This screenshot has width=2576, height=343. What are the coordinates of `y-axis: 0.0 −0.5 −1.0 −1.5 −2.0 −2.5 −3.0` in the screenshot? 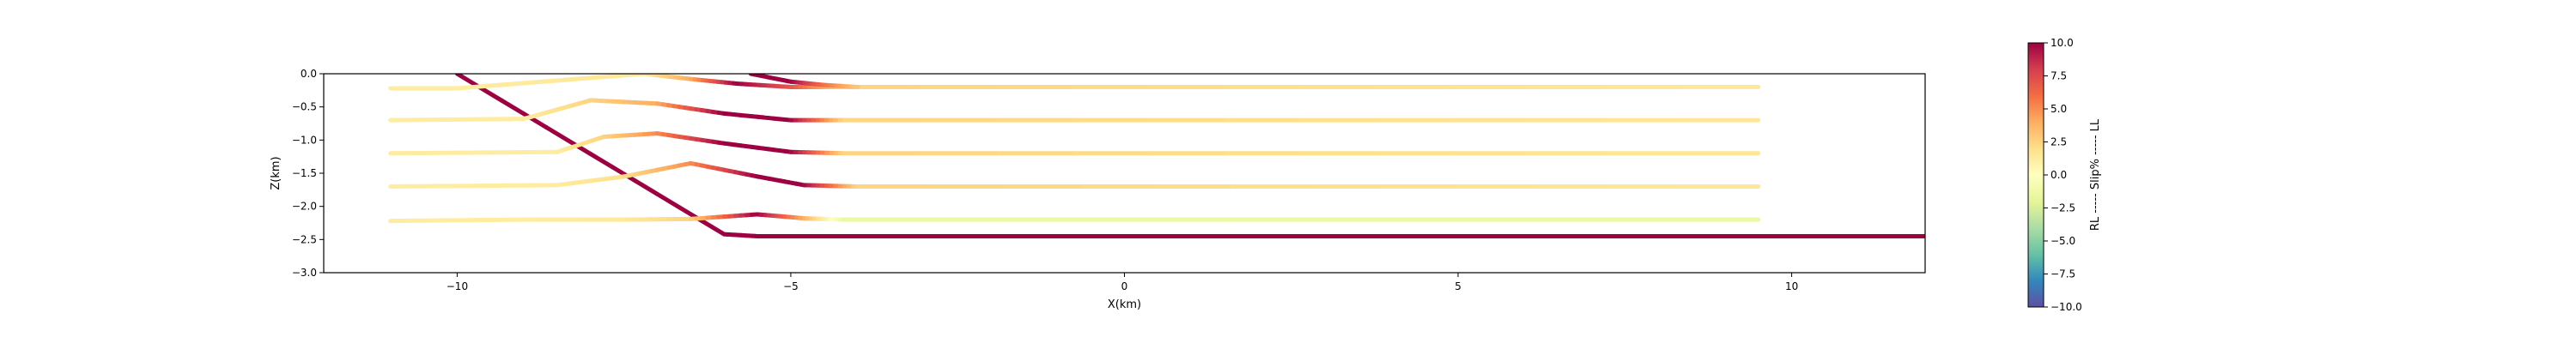 It's located at (308, 174).